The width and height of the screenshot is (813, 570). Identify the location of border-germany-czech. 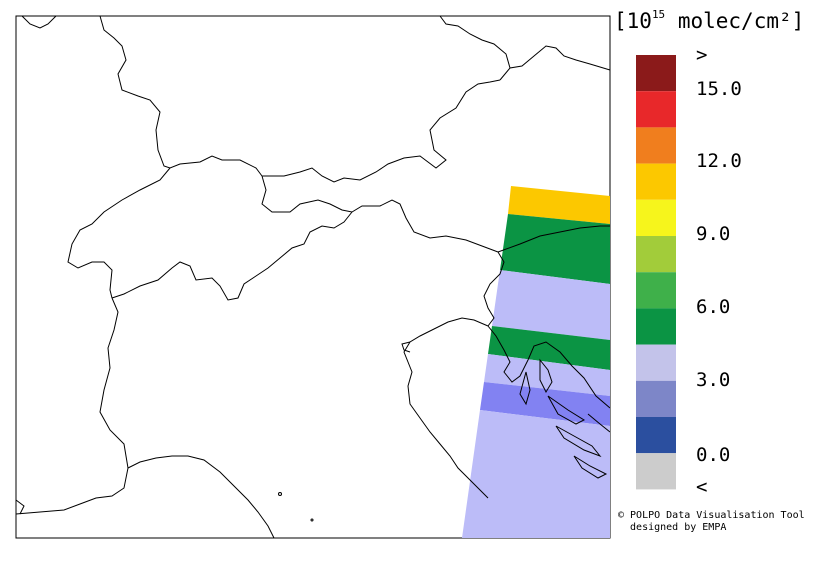
(475, 42).